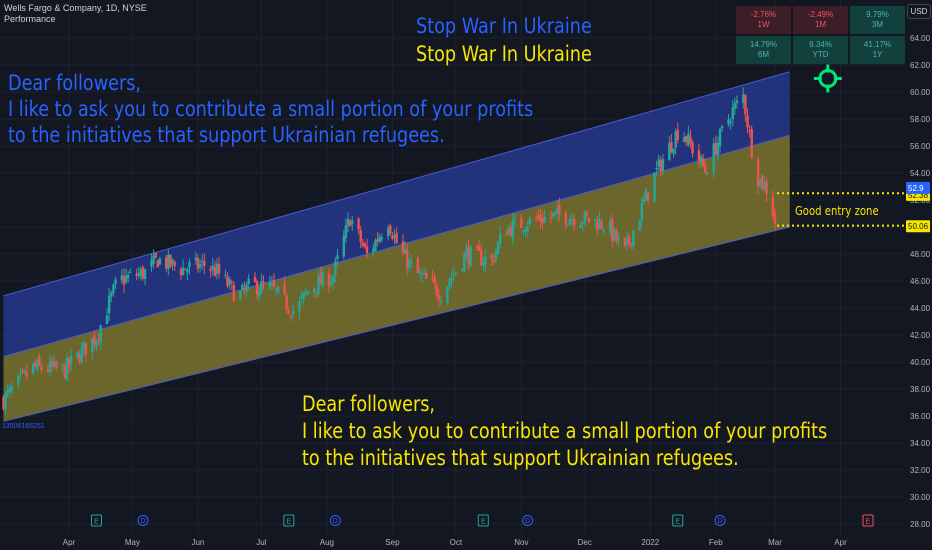 This screenshot has height=550, width=932. I want to click on performance-value: 9.34%, so click(820, 44).